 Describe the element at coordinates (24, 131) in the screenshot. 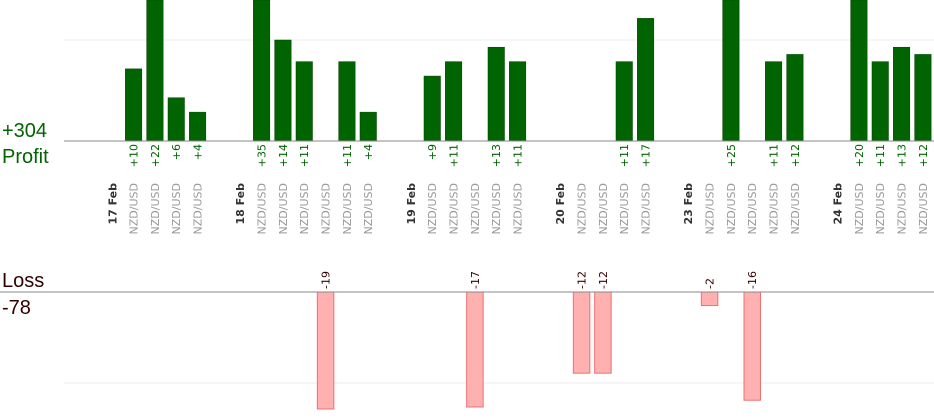

I see `profit-total: +304` at that location.